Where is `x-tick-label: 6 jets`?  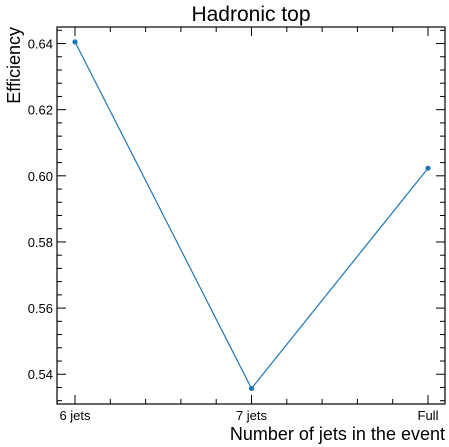
x-tick-label: 6 jets is located at coordinates (75, 415).